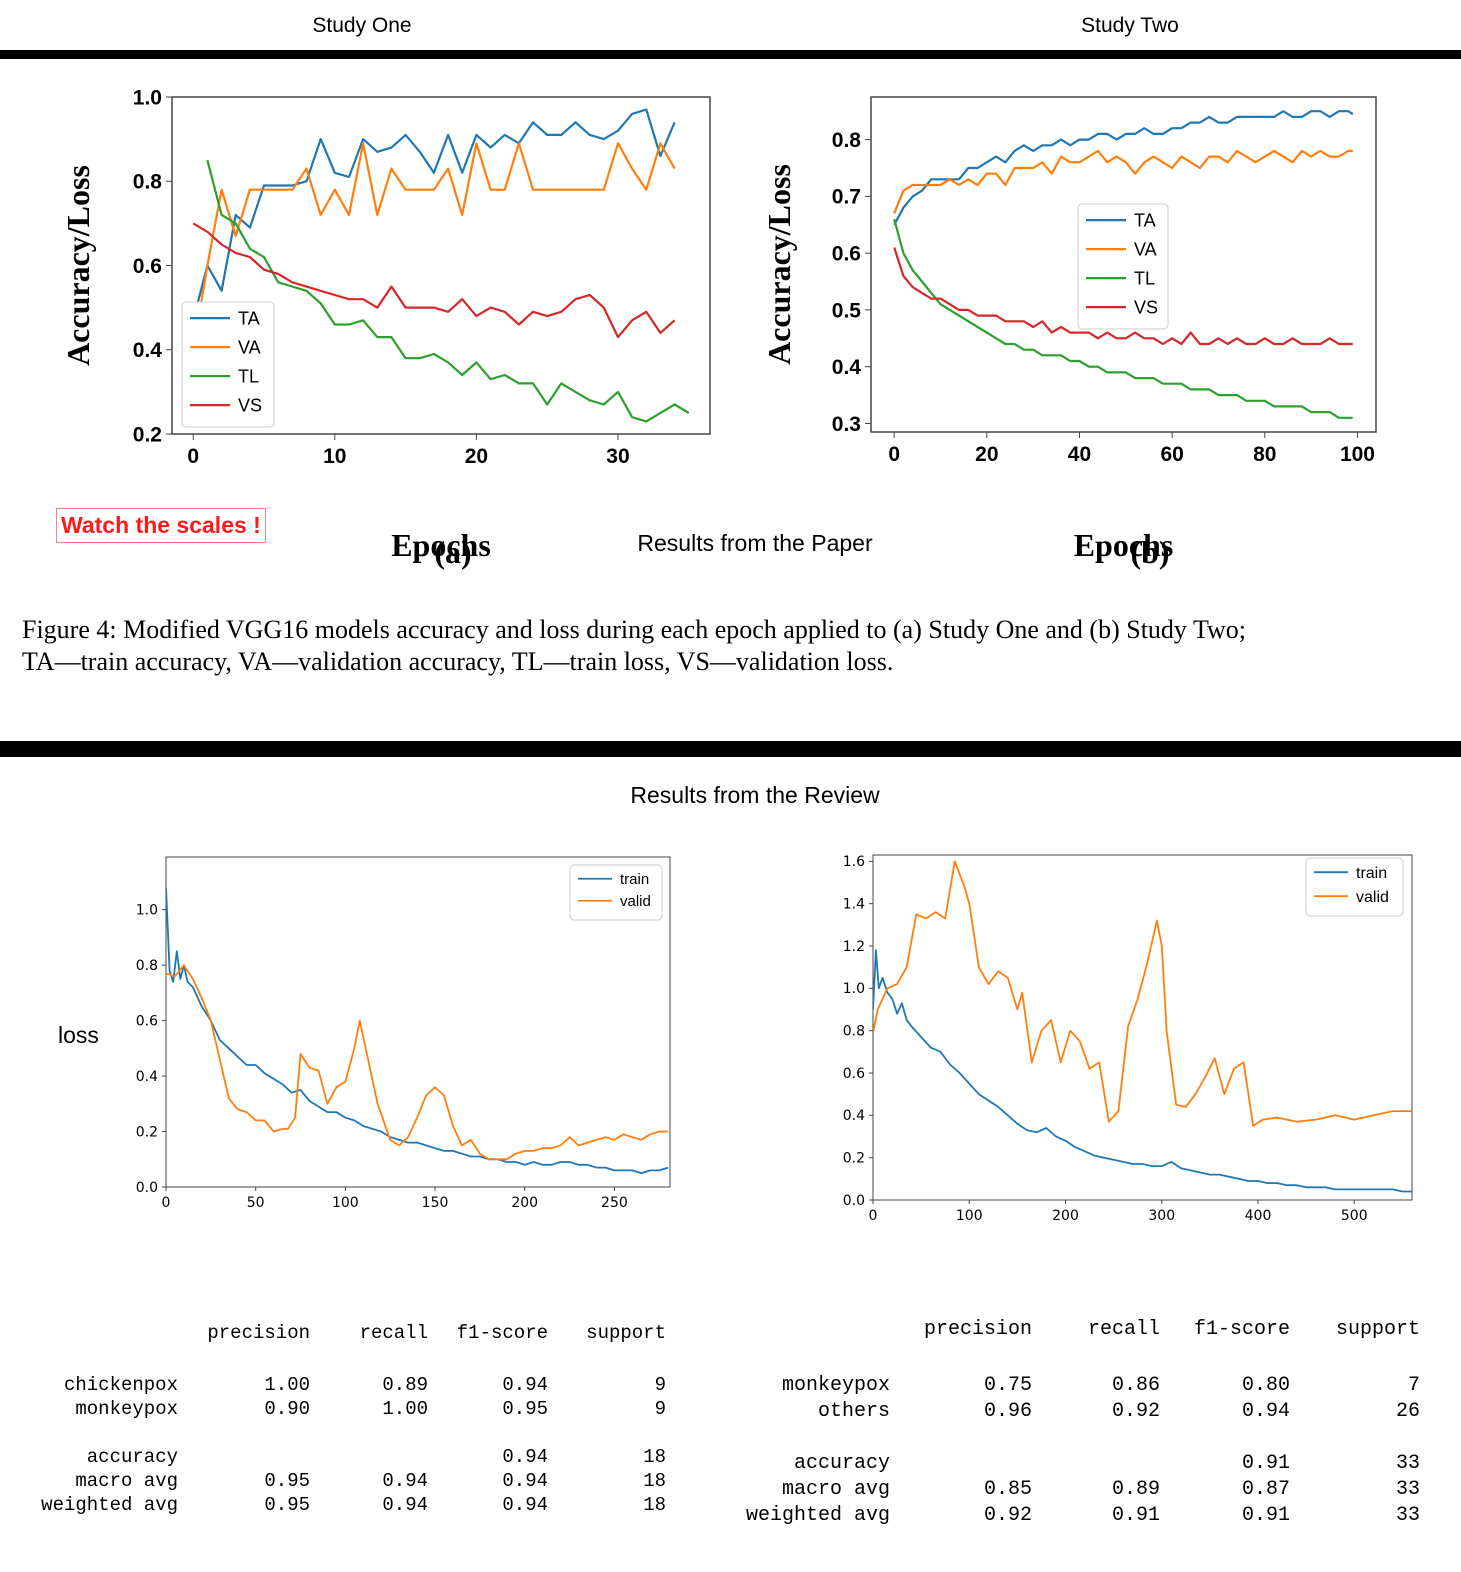 Image resolution: width=1461 pixels, height=1572 pixels. What do you see at coordinates (977, 1329) in the screenshot?
I see `report-header: precision` at bounding box center [977, 1329].